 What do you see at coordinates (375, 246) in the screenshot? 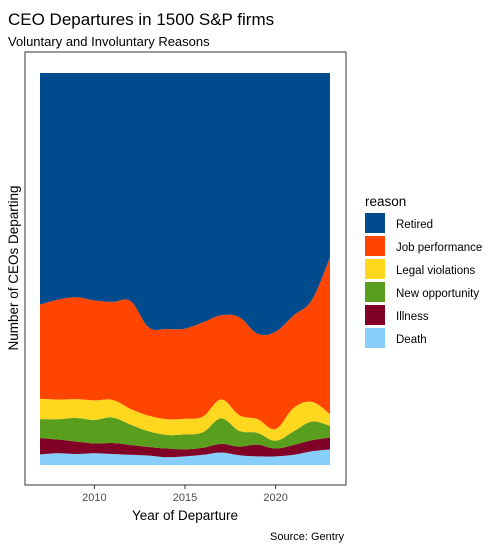
I see `legend-key-job-performance` at bounding box center [375, 246].